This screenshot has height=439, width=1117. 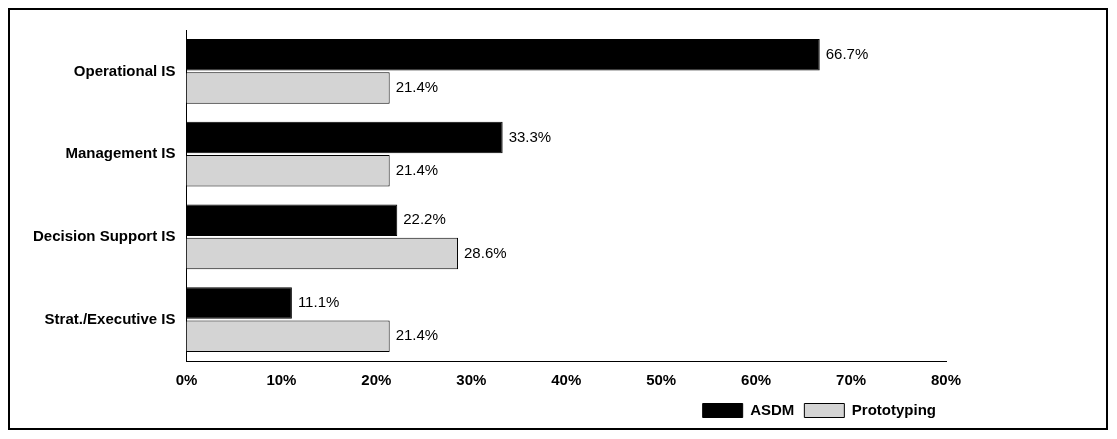 I want to click on x-tick-label: 80%, so click(x=946, y=380).